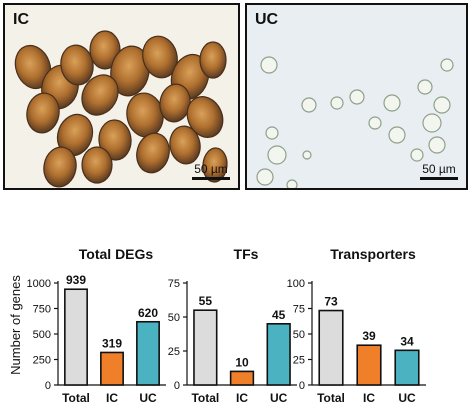 This screenshot has width=472, height=413. What do you see at coordinates (148, 313) in the screenshot?
I see `bar-value-label: 620` at bounding box center [148, 313].